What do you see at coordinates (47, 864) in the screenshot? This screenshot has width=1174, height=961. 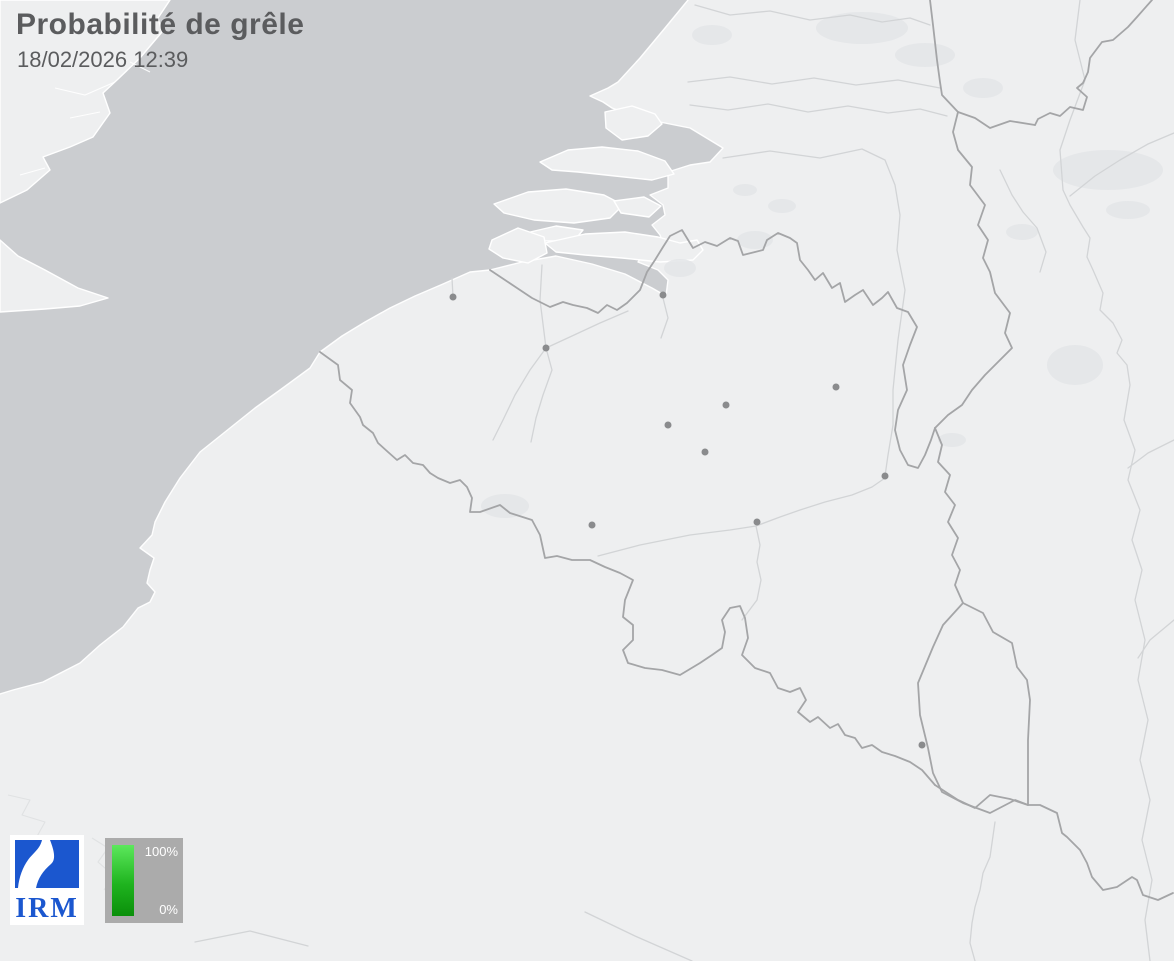 I see `irm-logo-icon` at bounding box center [47, 864].